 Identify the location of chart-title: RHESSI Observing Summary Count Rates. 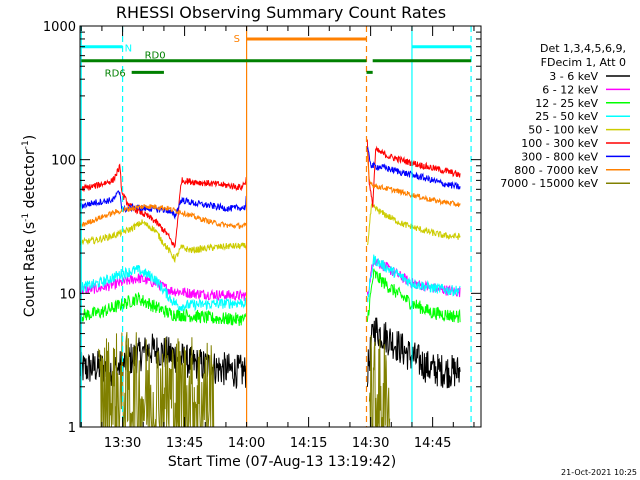
(281, 12).